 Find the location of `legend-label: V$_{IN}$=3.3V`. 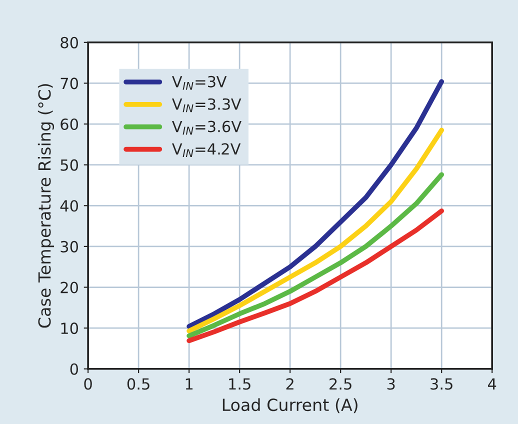

legend-label: V$_{IN}$=3.3V is located at coordinates (207, 105).